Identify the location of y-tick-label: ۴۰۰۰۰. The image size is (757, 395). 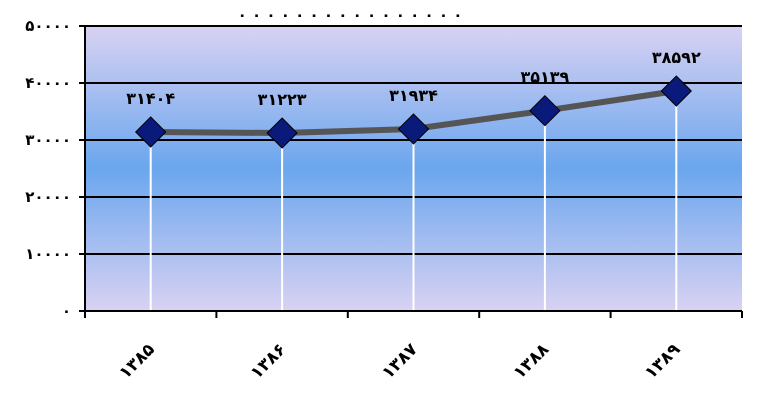
(48, 83).